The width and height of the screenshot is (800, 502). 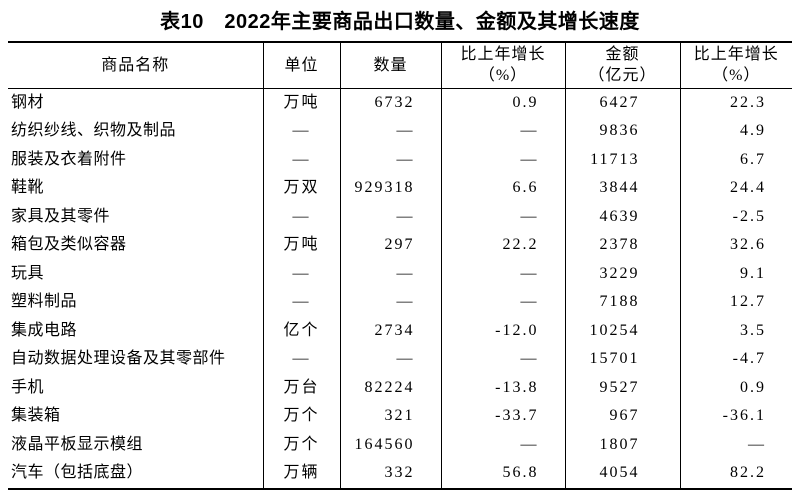 I want to click on amount-growth-pct-cell: 4.9, so click(x=735, y=131).